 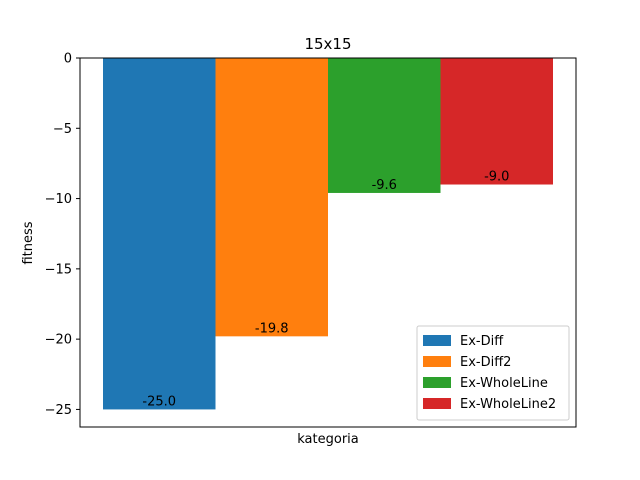 What do you see at coordinates (508, 404) in the screenshot?
I see `legend-label-ex-wholeline2: Ex-WholeLine2` at bounding box center [508, 404].